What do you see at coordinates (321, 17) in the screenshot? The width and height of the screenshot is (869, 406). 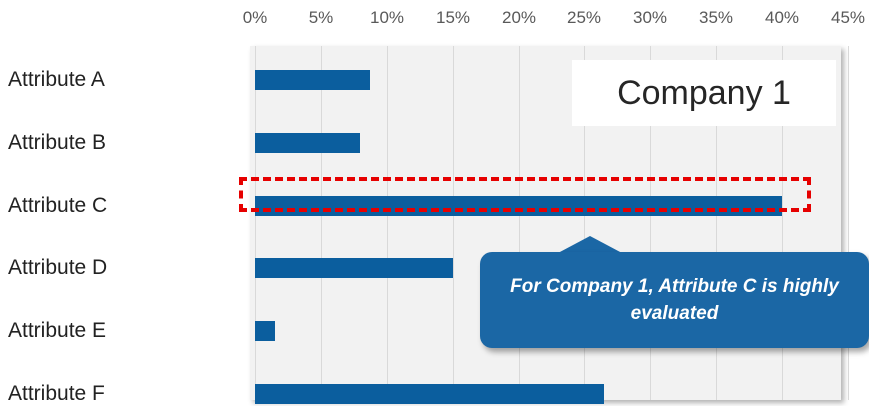 I see `x-tick-label: 5%` at bounding box center [321, 17].